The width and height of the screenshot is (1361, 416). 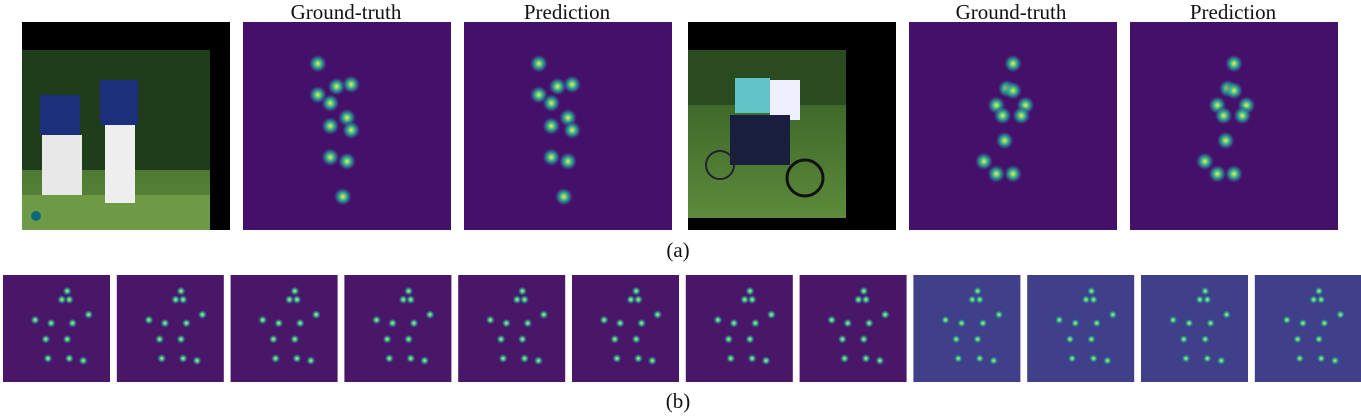 What do you see at coordinates (1011, 12) in the screenshot?
I see `heading: Ground-truth` at bounding box center [1011, 12].